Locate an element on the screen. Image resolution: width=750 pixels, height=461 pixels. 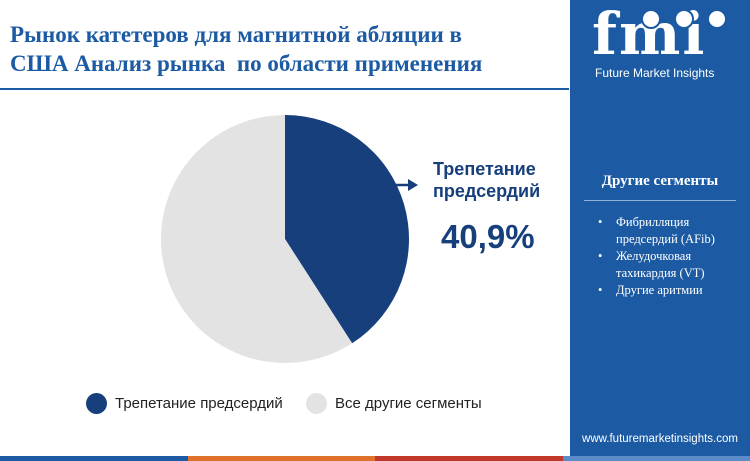
legend-item-atrial-flutter: Трепетание предсердий is located at coordinates (184, 403).